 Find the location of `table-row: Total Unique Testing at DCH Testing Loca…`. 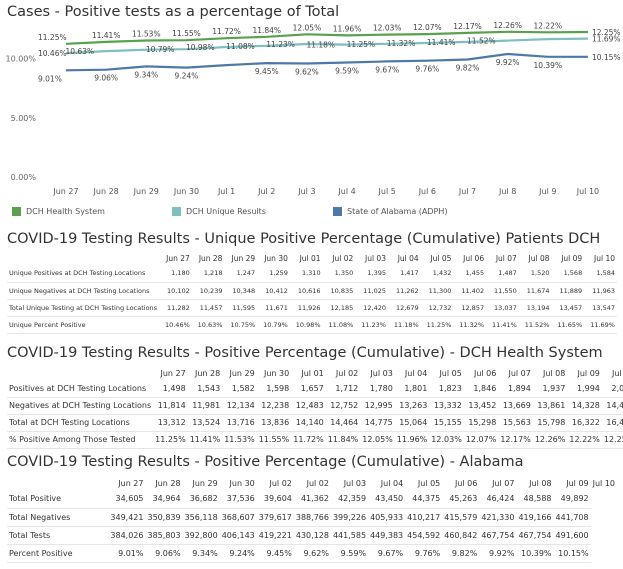

table-row: Total Unique Testing at DCH Testing Loca… is located at coordinates (312, 308).